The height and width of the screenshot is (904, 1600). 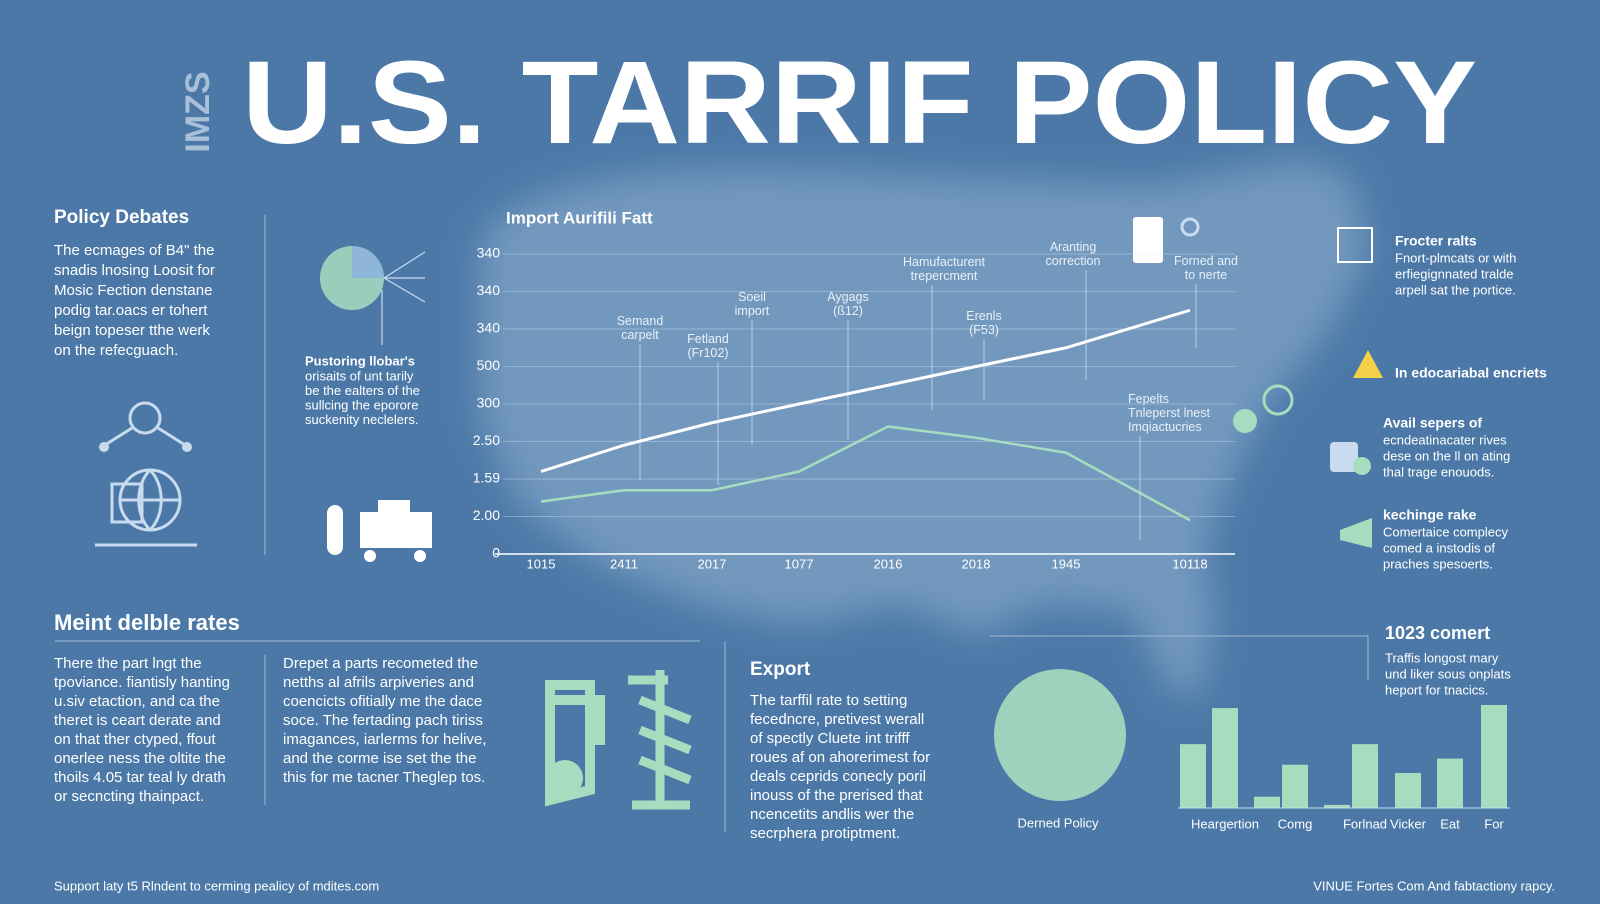 What do you see at coordinates (489, 365) in the screenshot?
I see `y-tick-label: 500` at bounding box center [489, 365].